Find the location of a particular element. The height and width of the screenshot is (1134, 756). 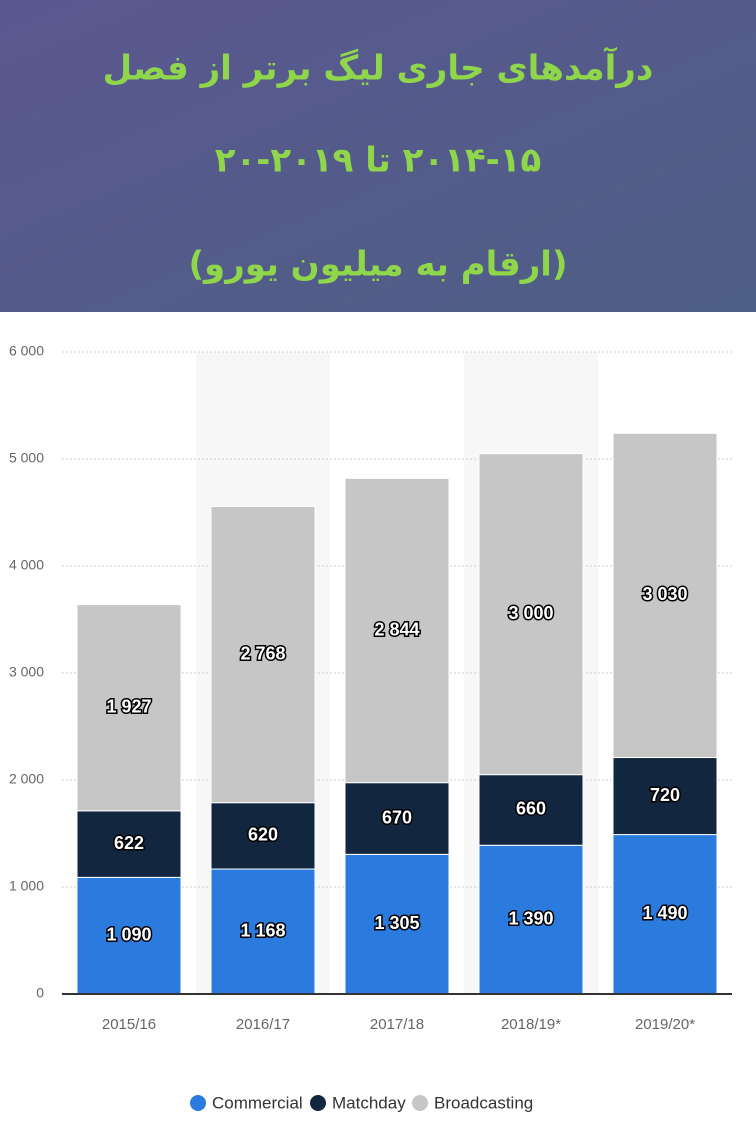

data-label: 622 is located at coordinates (129, 843).